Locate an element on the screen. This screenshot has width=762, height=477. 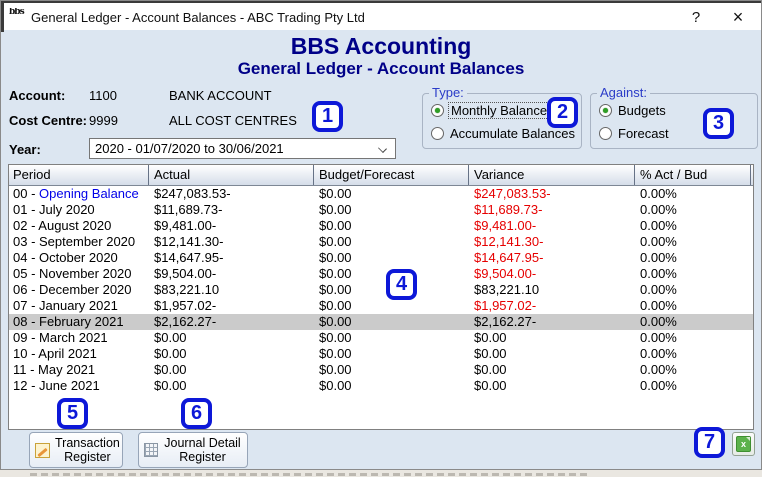
table-row: 09 - March 2021 $0.00 $0.00 $0.00 0.00% is located at coordinates (381, 338).